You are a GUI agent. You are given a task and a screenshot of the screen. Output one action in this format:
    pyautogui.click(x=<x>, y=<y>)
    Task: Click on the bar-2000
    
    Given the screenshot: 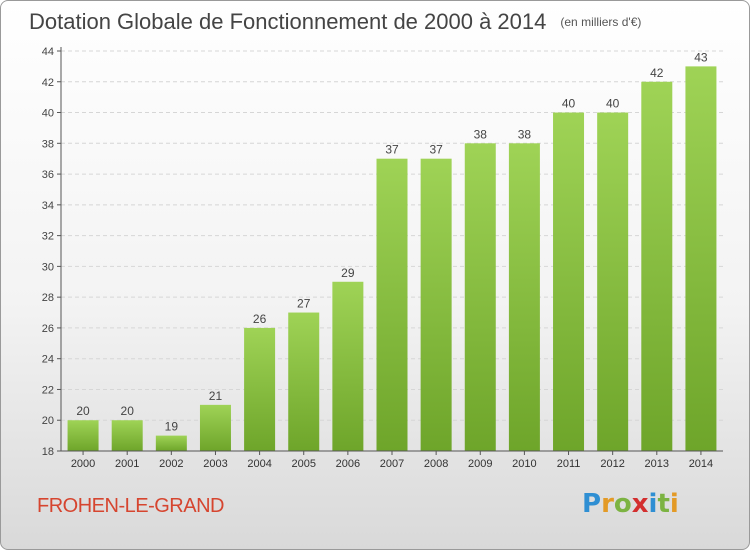 What is the action you would take?
    pyautogui.click(x=83, y=435)
    